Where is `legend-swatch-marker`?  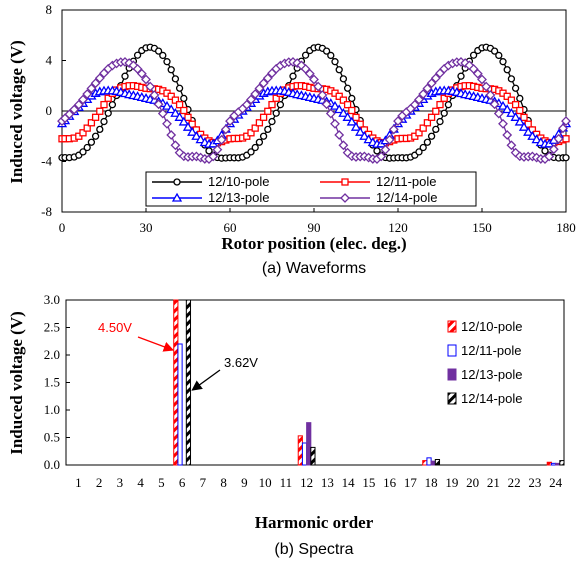
legend-swatch-marker is located at coordinates (345, 182).